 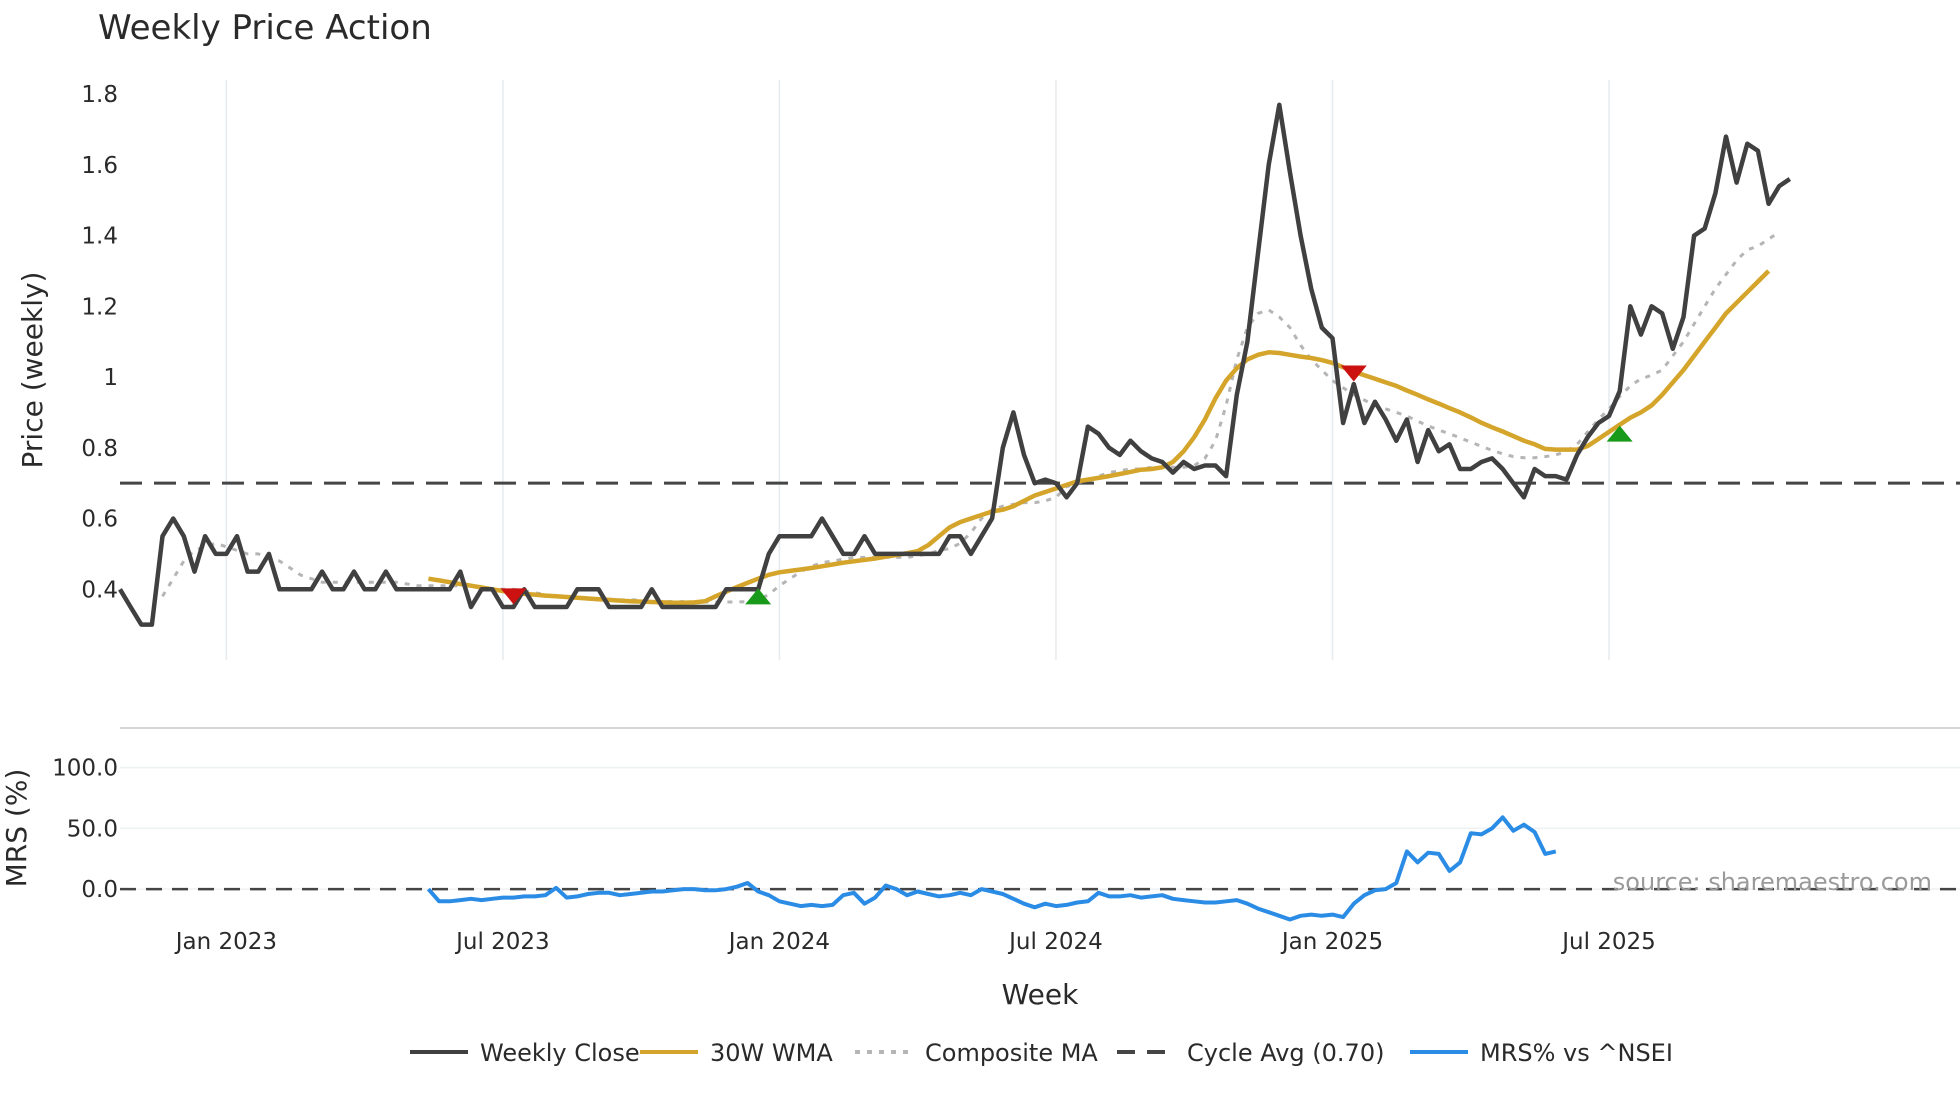 I want to click on signal-markers, so click(x=1066, y=485).